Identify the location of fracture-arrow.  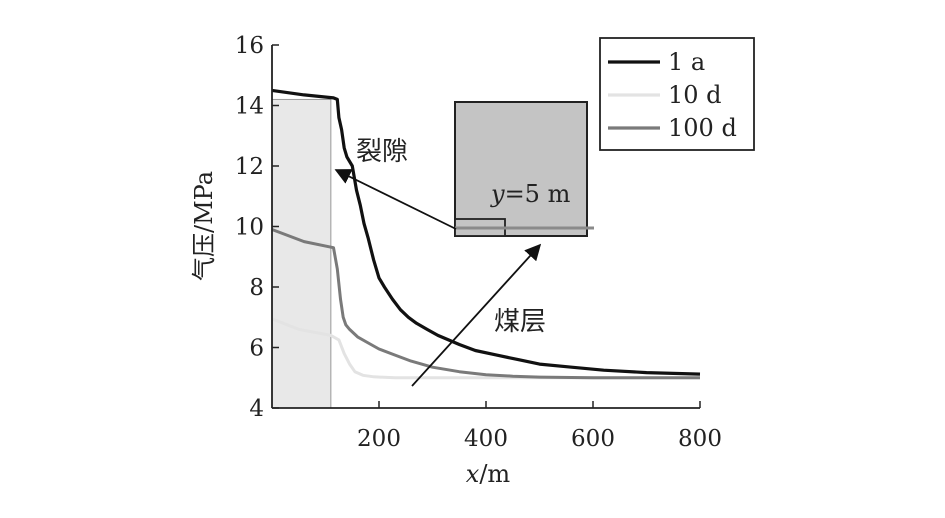
(395, 199).